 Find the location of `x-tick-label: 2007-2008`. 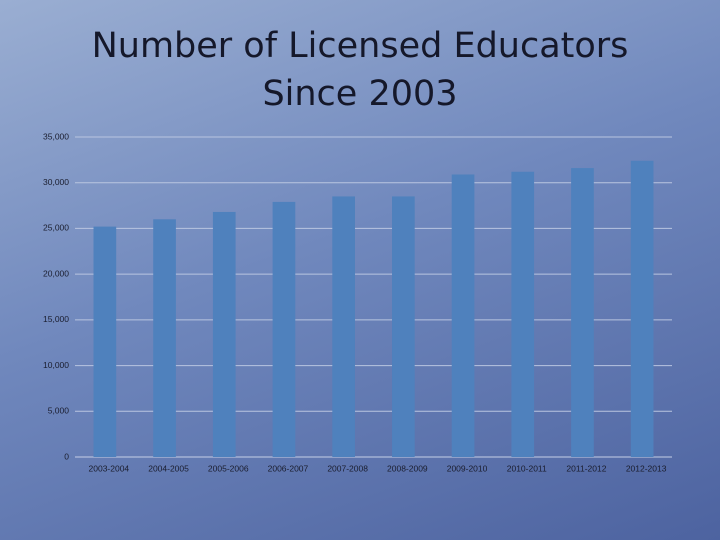

x-tick-label: 2007-2008 is located at coordinates (347, 468).